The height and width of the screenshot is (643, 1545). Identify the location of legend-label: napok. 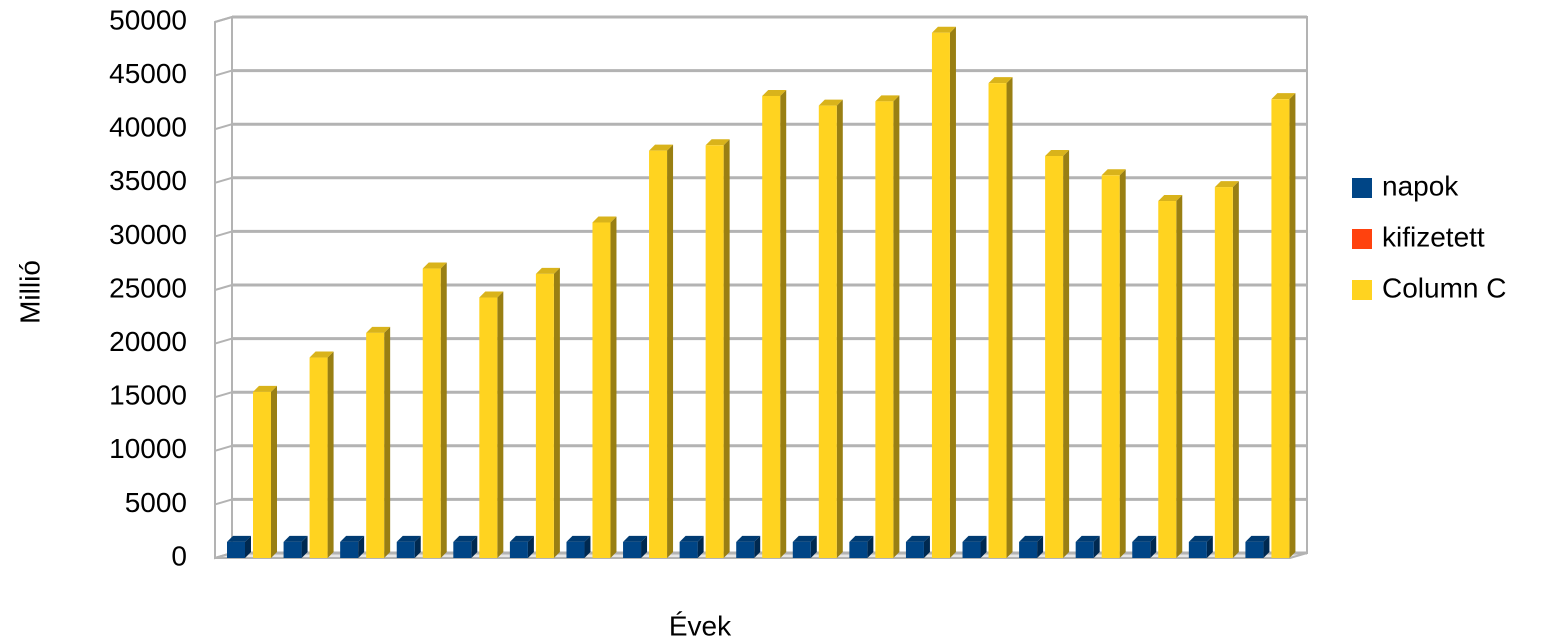
(1420, 185).